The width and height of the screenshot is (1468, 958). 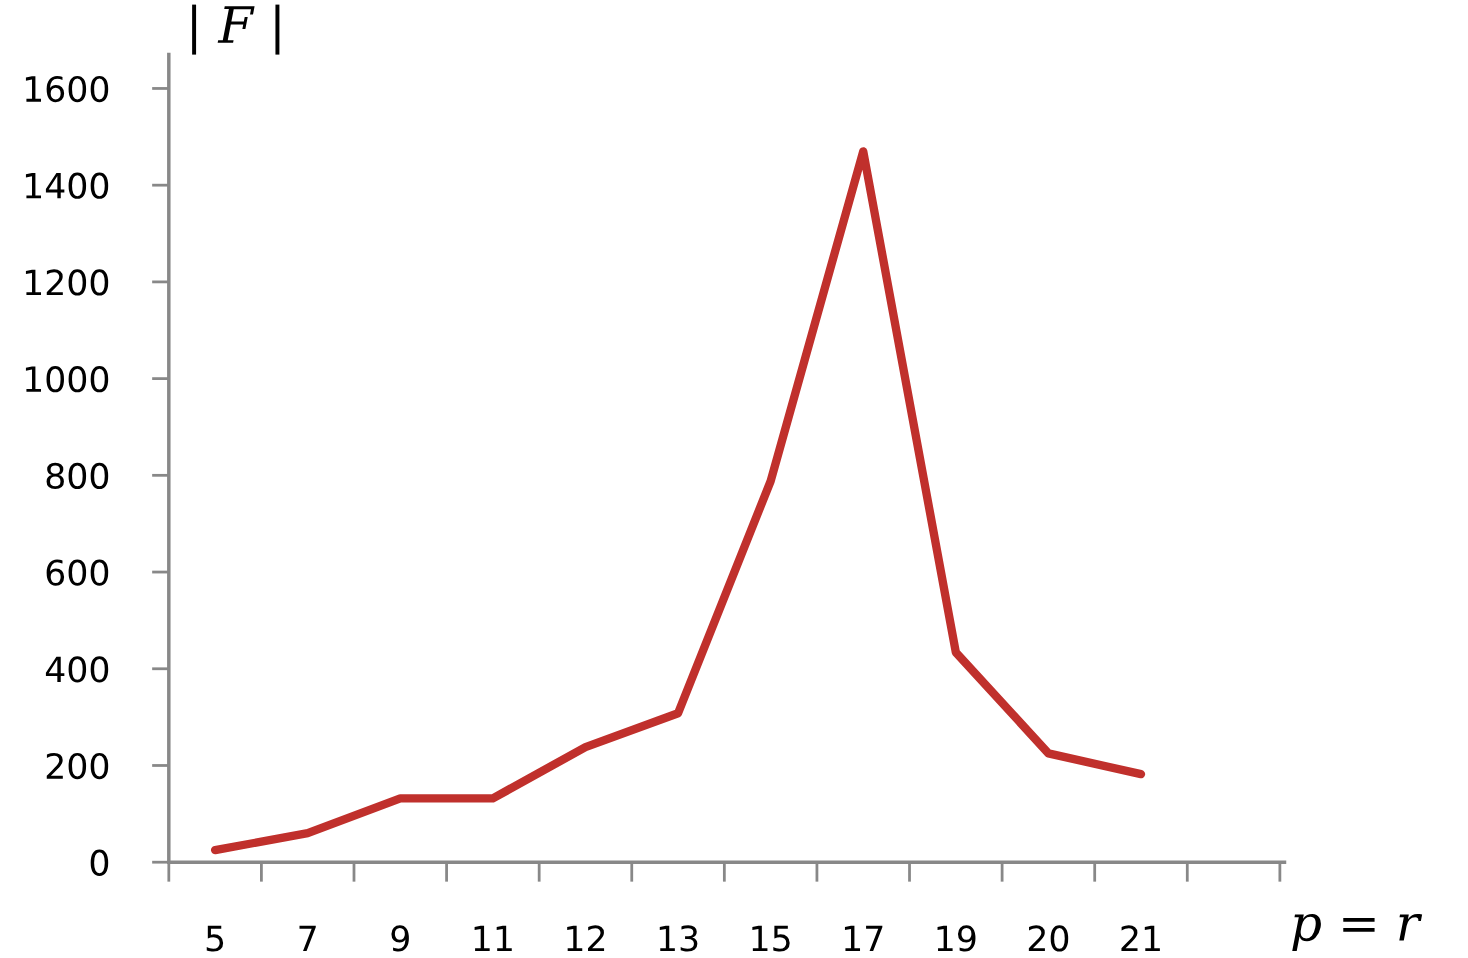 What do you see at coordinates (678, 938) in the screenshot?
I see `x-tick-label: 13` at bounding box center [678, 938].